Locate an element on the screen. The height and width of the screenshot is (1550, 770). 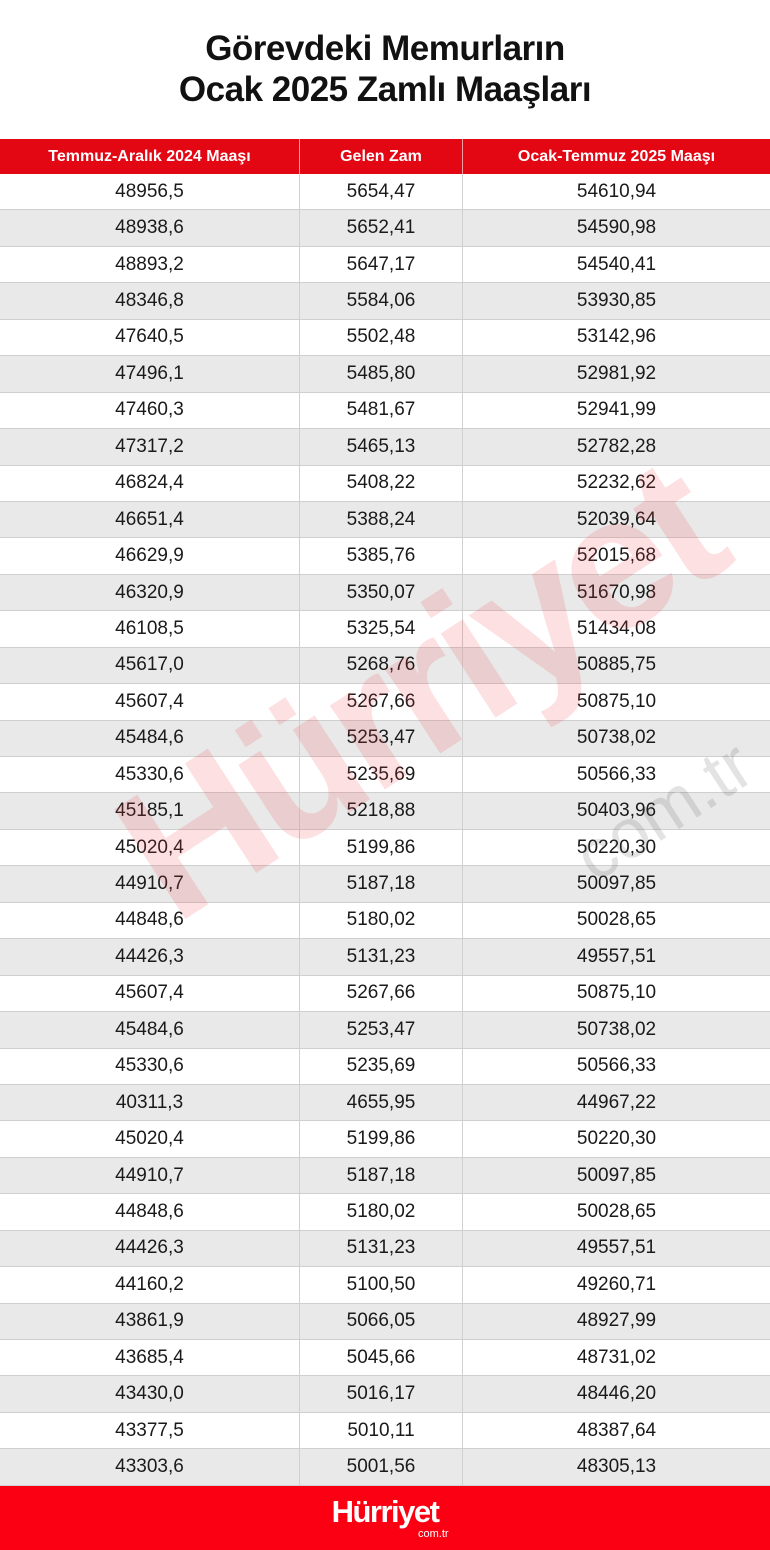
table-row: 44910,7 5187,18 50097,85 is located at coordinates (385, 884).